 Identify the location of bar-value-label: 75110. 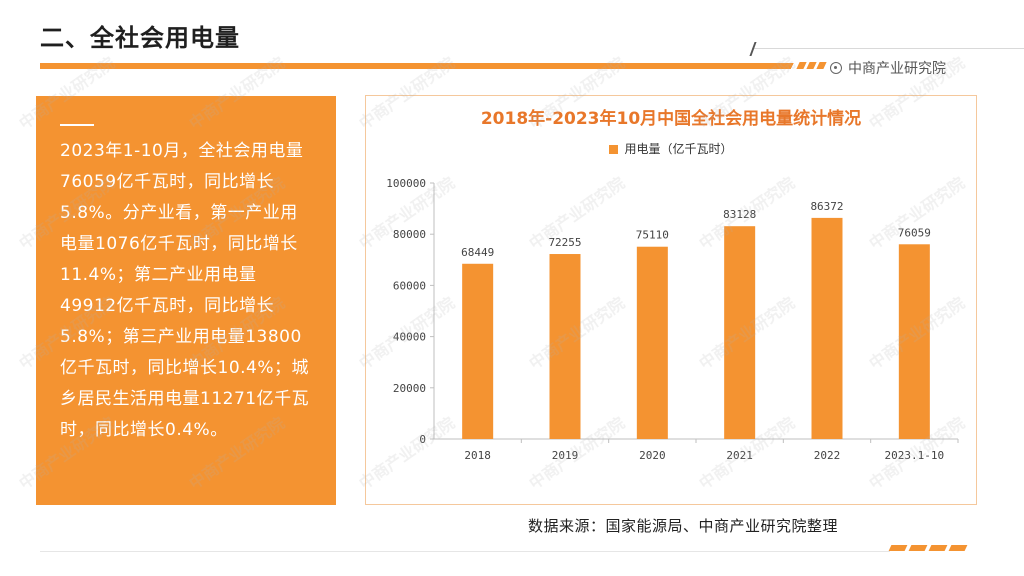
(652, 235).